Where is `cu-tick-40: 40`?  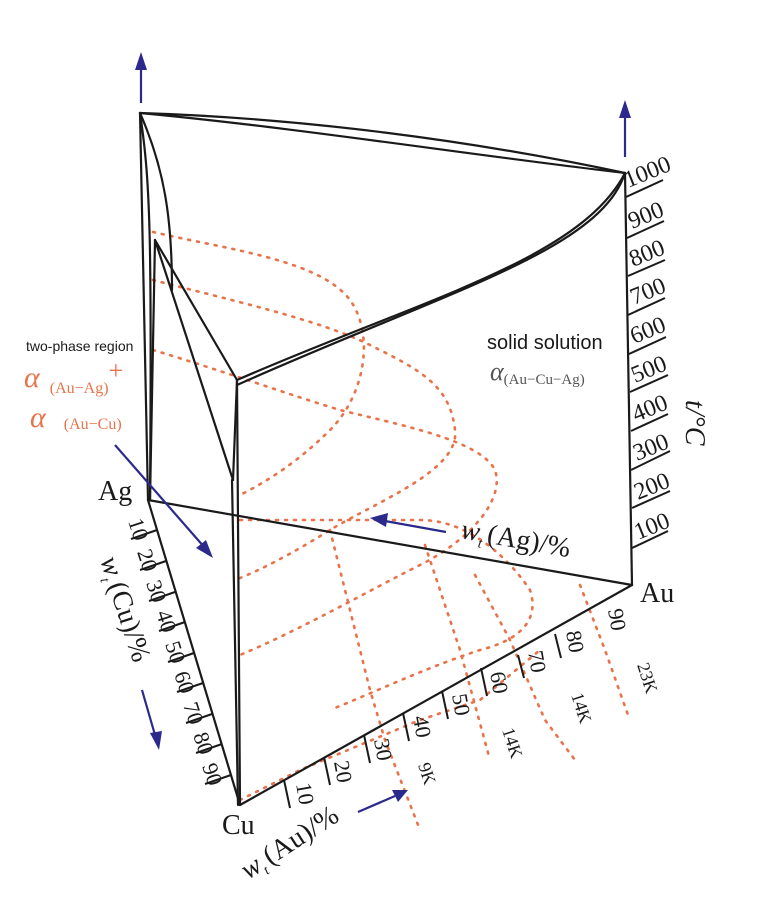
cu-tick-40: 40 is located at coordinates (166, 621).